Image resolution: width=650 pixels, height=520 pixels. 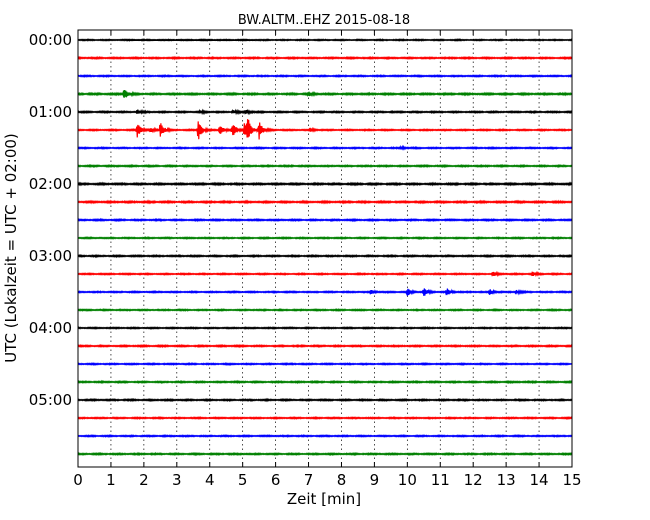 What do you see at coordinates (571, 480) in the screenshot?
I see `x-tick-label: 15` at bounding box center [571, 480].